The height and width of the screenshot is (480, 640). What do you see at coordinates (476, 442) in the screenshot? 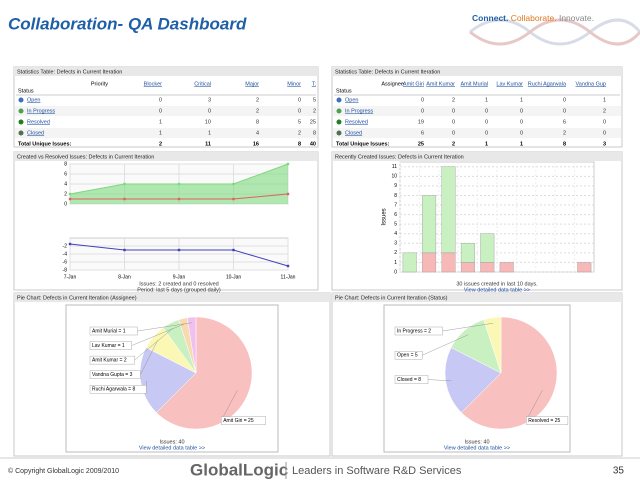
I see `chart-note: Issues: 40` at bounding box center [476, 442].